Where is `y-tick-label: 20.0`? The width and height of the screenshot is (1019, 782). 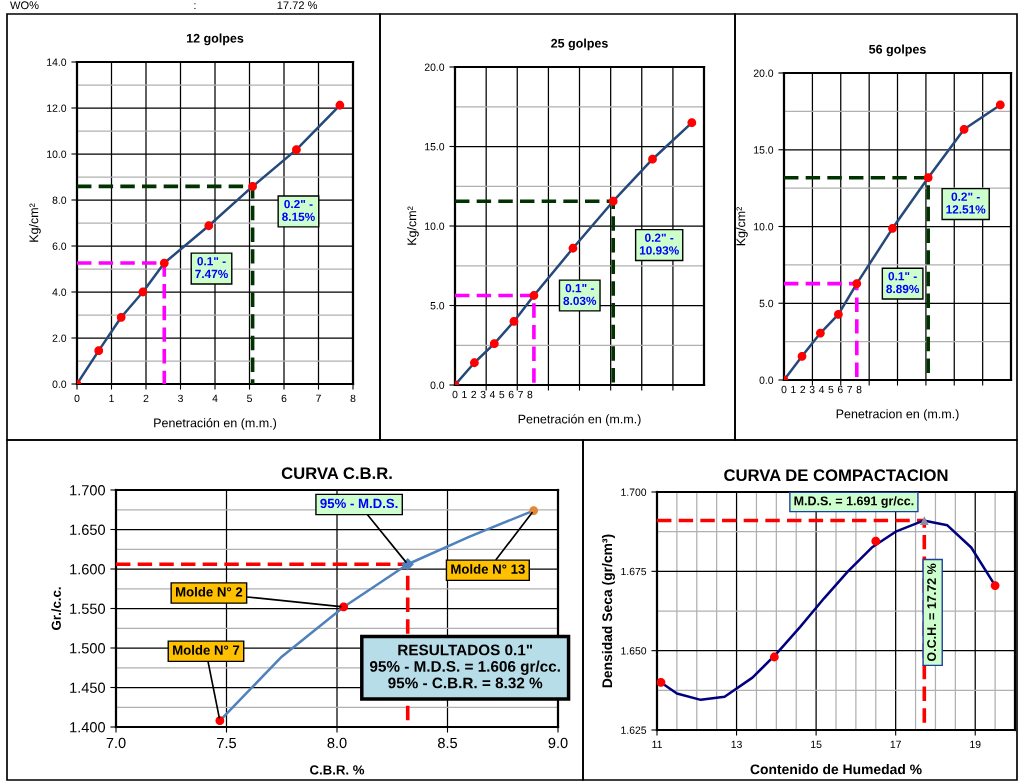
y-tick-label: 20.0 is located at coordinates (434, 67).